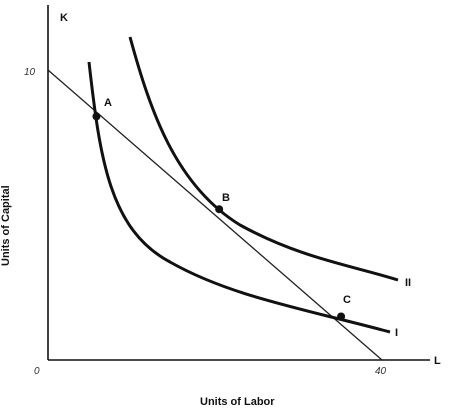  Describe the element at coordinates (108, 103) in the screenshot. I see `point-label-A: A` at that location.